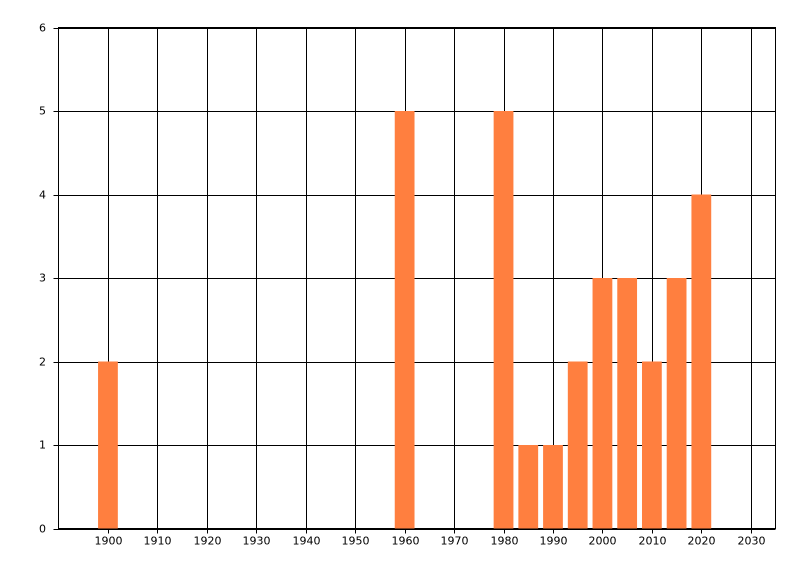 This screenshot has height=576, width=800. Describe the element at coordinates (406, 541) in the screenshot. I see `x-tick-label: 1960` at that location.